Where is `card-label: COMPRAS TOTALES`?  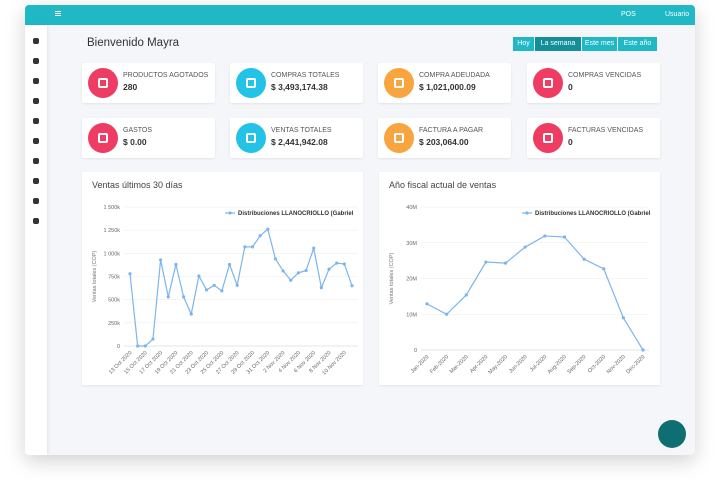 card-label: COMPRAS TOTALES is located at coordinates (305, 75).